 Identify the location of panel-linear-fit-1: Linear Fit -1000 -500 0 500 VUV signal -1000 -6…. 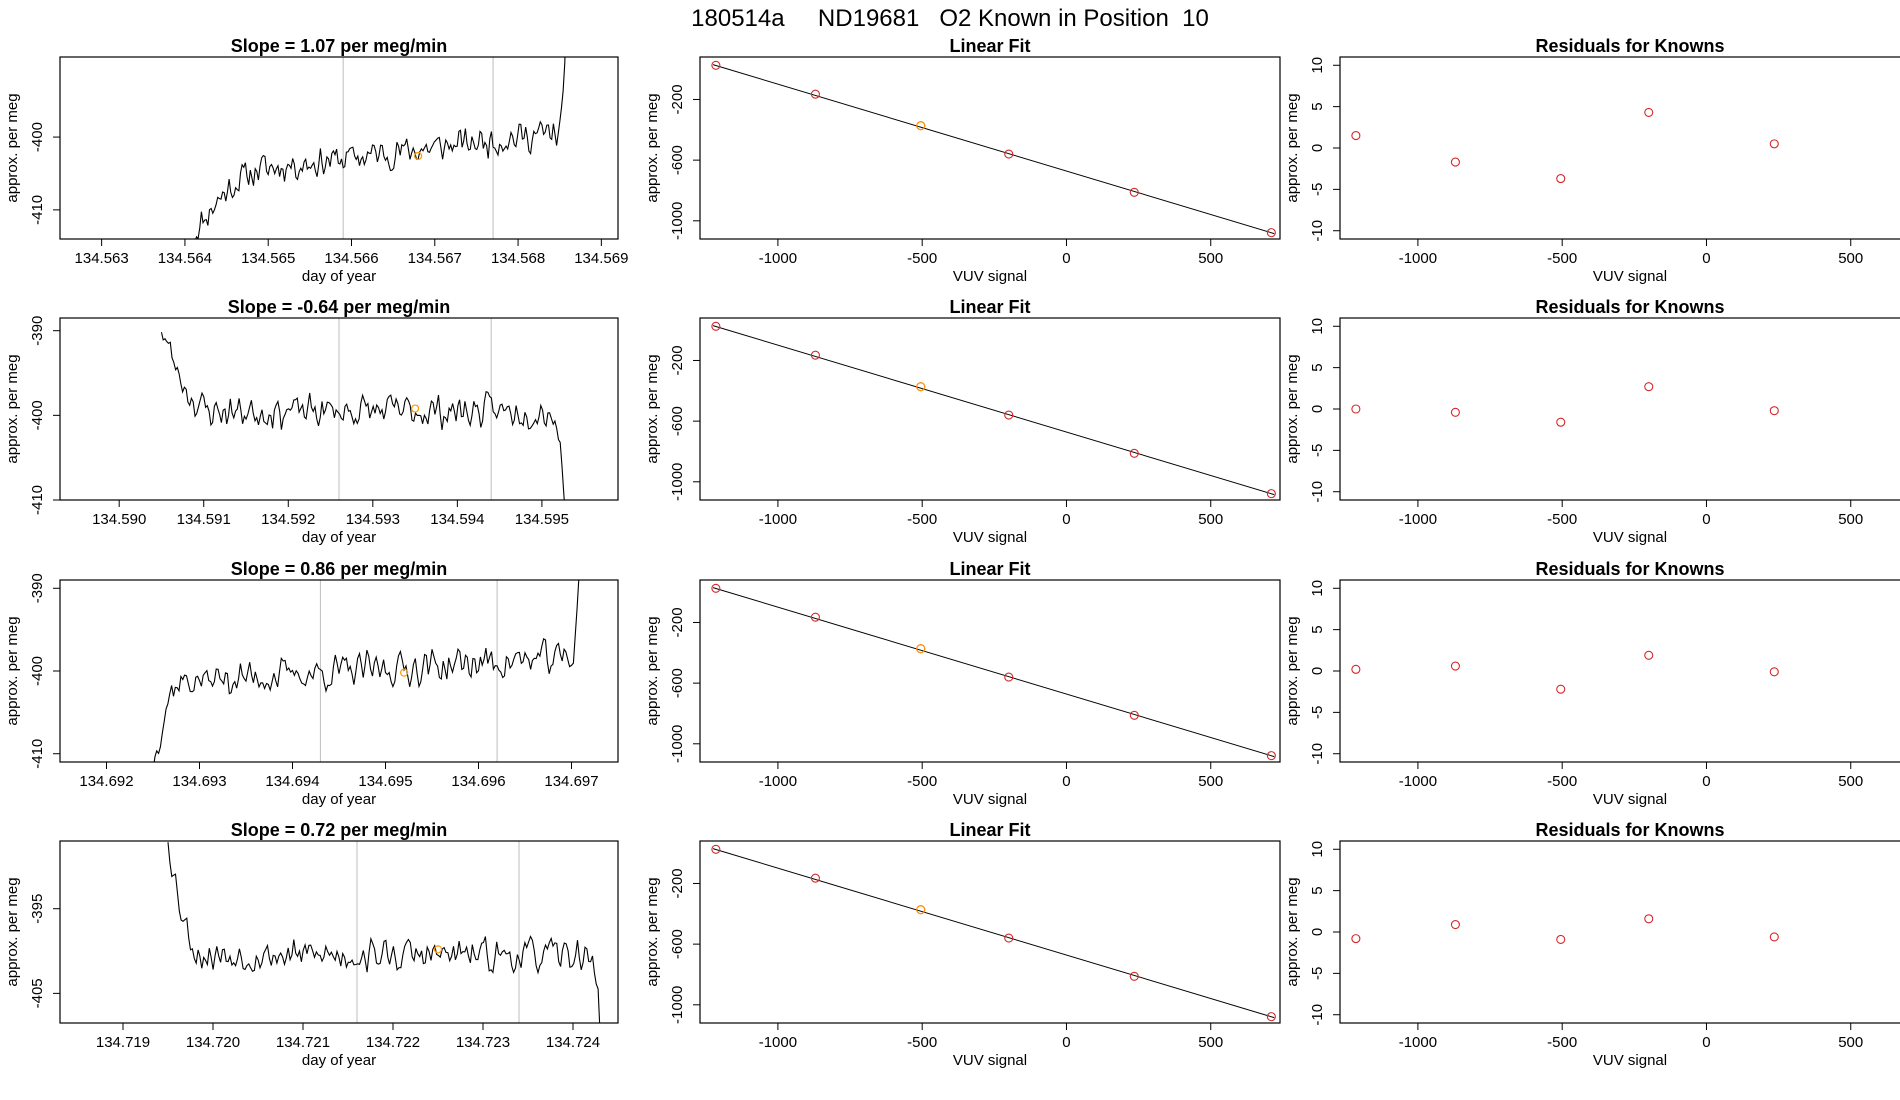
(962, 160).